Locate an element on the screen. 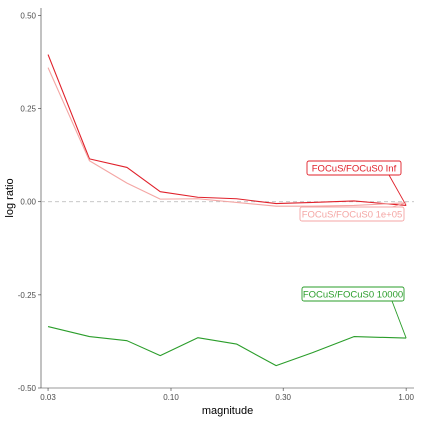 This screenshot has height=423, width=423. annotation-text: FOCuS/FOCuS0 Inf is located at coordinates (354, 168).